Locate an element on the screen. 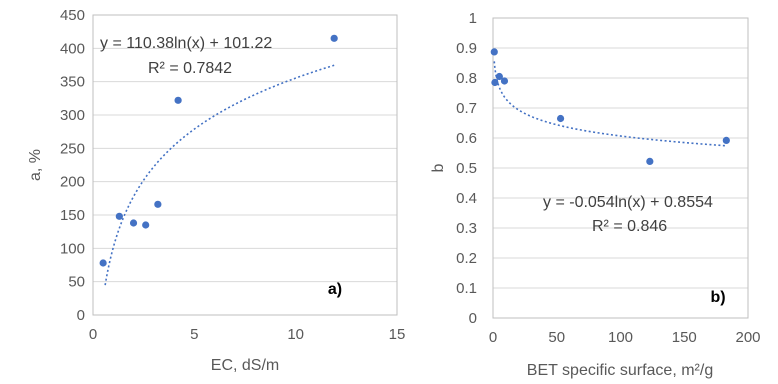 This screenshot has width=778, height=384. y-tick-label: 300 is located at coordinates (72, 115).